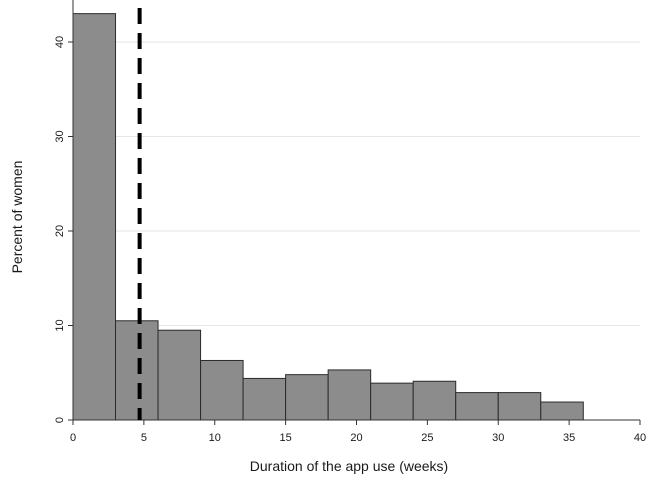 The image size is (646, 482). I want to click on x-tick-label: 30, so click(498, 438).